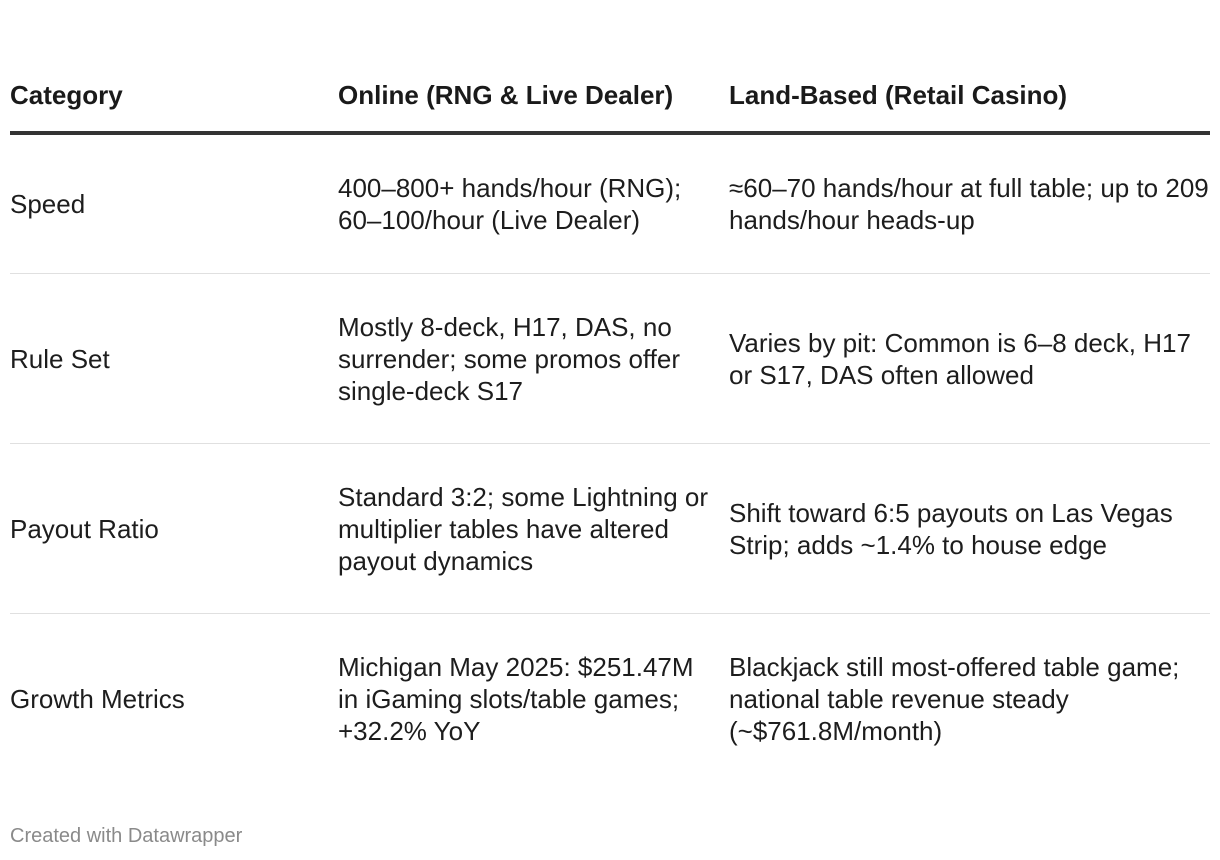 The height and width of the screenshot is (860, 1220). Describe the element at coordinates (126, 836) in the screenshot. I see `footer-credit: Created with Datawrapper` at that location.